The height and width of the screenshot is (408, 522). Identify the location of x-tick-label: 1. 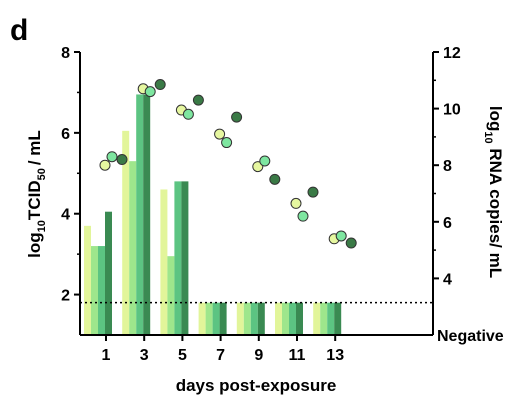
(106, 355).